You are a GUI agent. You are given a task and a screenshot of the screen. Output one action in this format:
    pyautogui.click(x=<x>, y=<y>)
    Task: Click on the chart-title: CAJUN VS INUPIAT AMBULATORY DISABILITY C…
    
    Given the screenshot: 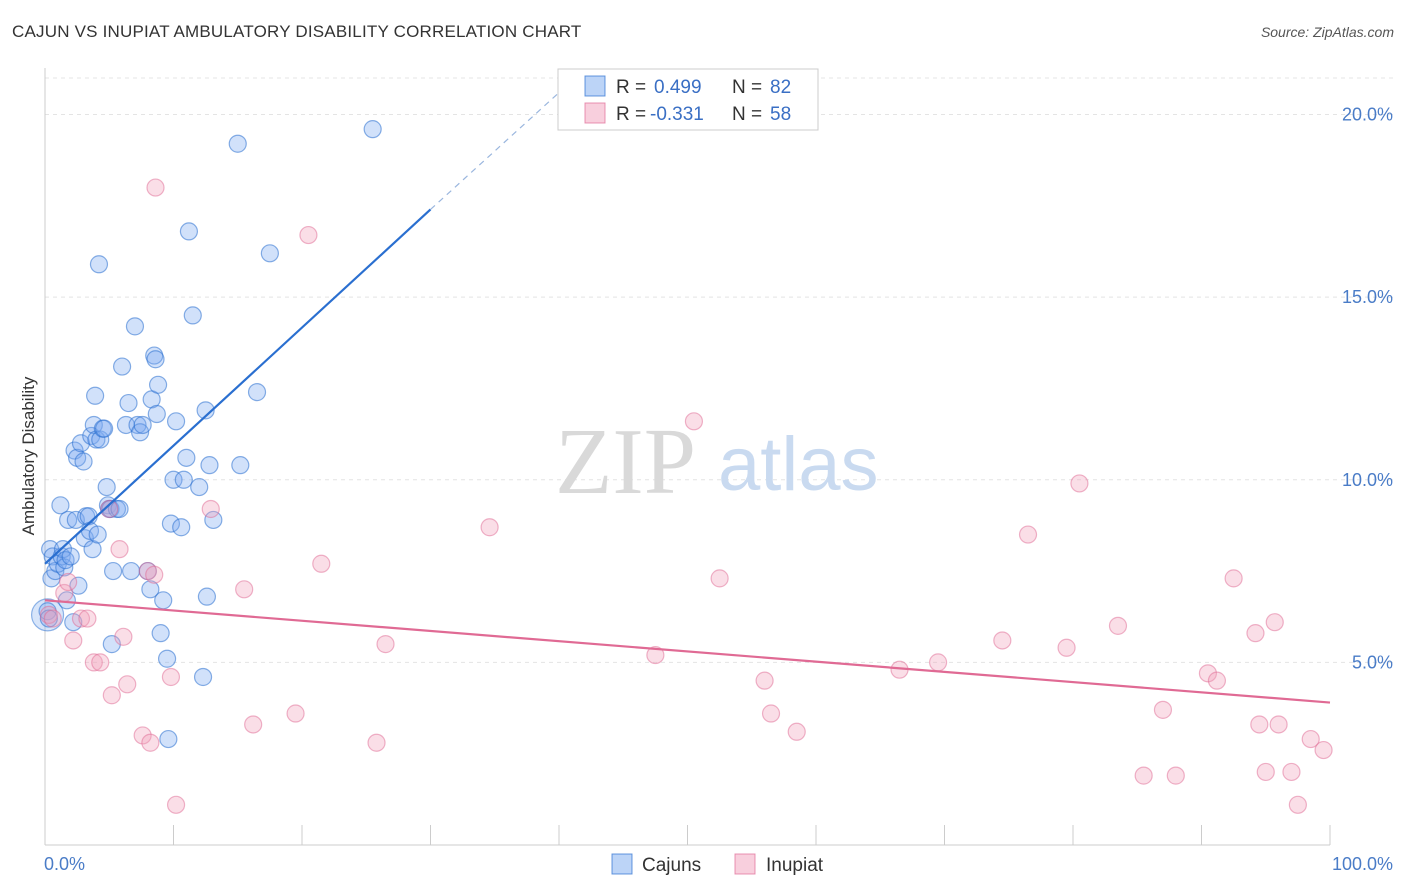 What is the action you would take?
    pyautogui.click(x=297, y=31)
    